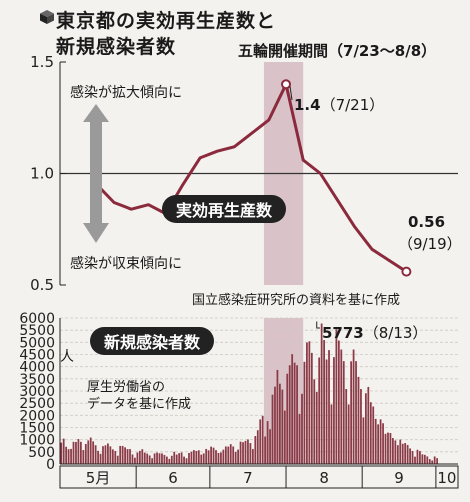 The height and width of the screenshot is (502, 470). What do you see at coordinates (67, 357) in the screenshot?
I see `cases-unit: 人` at bounding box center [67, 357].